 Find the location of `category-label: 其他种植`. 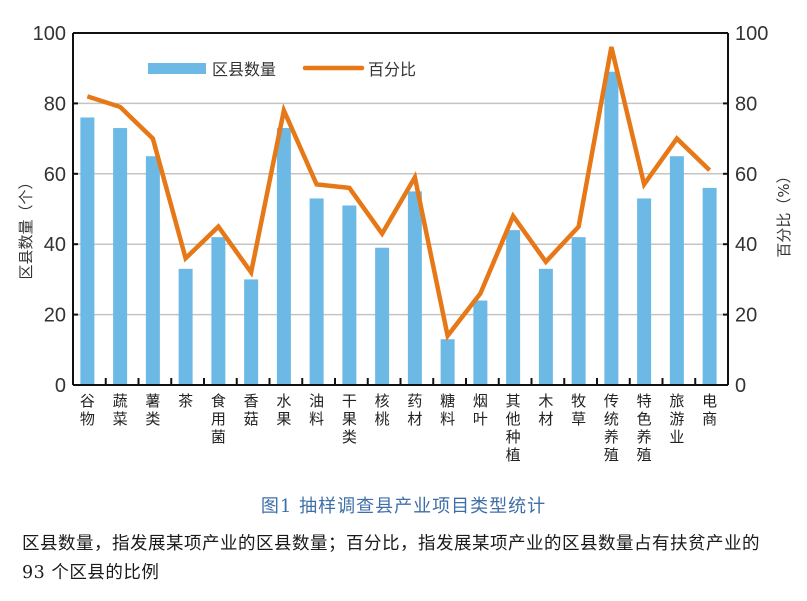

category-label: 其他种植 is located at coordinates (513, 428).